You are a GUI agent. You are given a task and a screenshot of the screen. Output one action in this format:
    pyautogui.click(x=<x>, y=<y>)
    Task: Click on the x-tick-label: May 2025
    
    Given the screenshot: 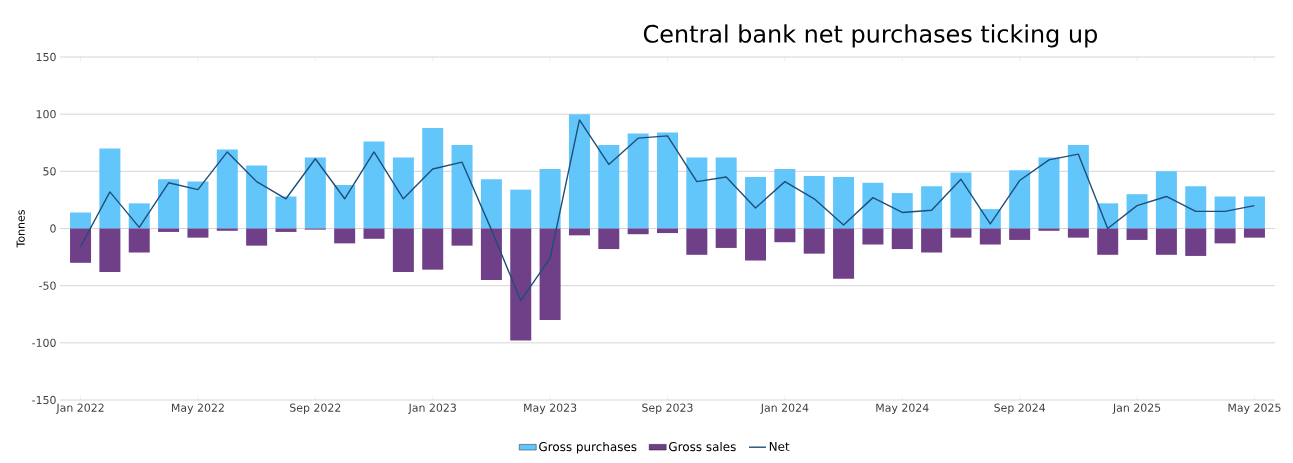 What is the action you would take?
    pyautogui.click(x=1254, y=408)
    